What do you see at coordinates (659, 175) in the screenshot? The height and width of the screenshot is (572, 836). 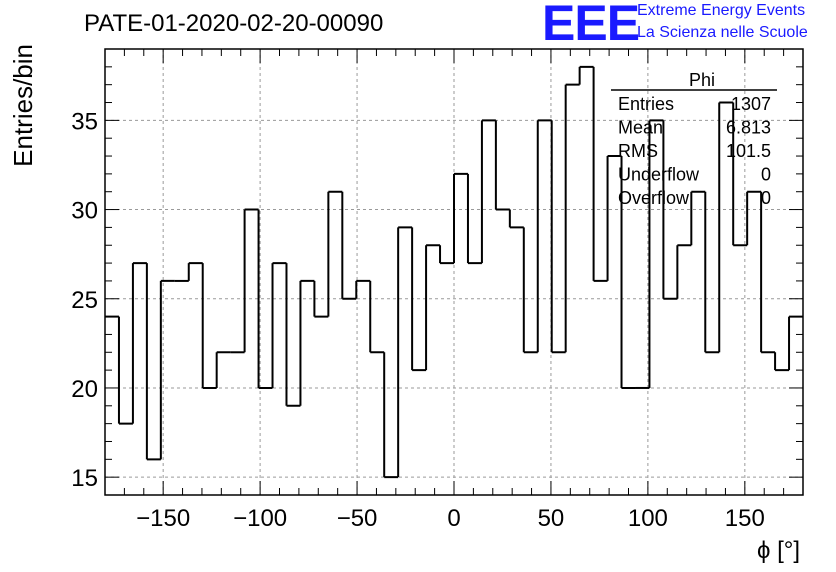 I see `stats-row-label: Underflow` at bounding box center [659, 175].